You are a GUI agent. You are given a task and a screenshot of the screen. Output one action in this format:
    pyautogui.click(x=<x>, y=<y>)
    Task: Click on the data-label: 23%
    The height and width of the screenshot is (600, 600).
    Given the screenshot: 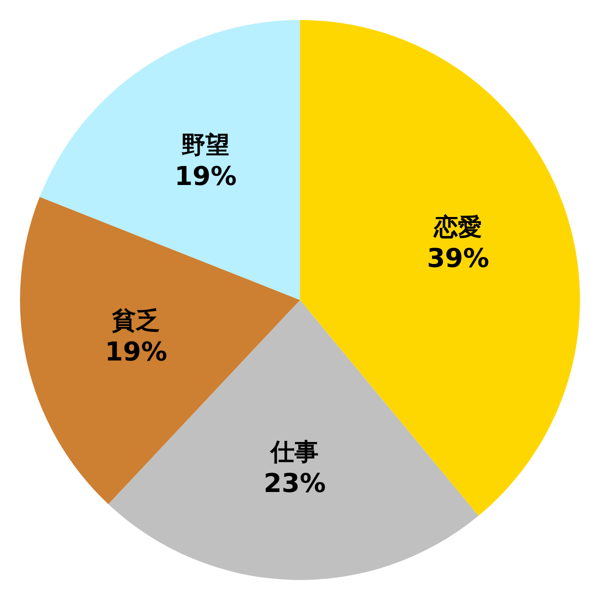 What is the action you would take?
    pyautogui.click(x=295, y=483)
    